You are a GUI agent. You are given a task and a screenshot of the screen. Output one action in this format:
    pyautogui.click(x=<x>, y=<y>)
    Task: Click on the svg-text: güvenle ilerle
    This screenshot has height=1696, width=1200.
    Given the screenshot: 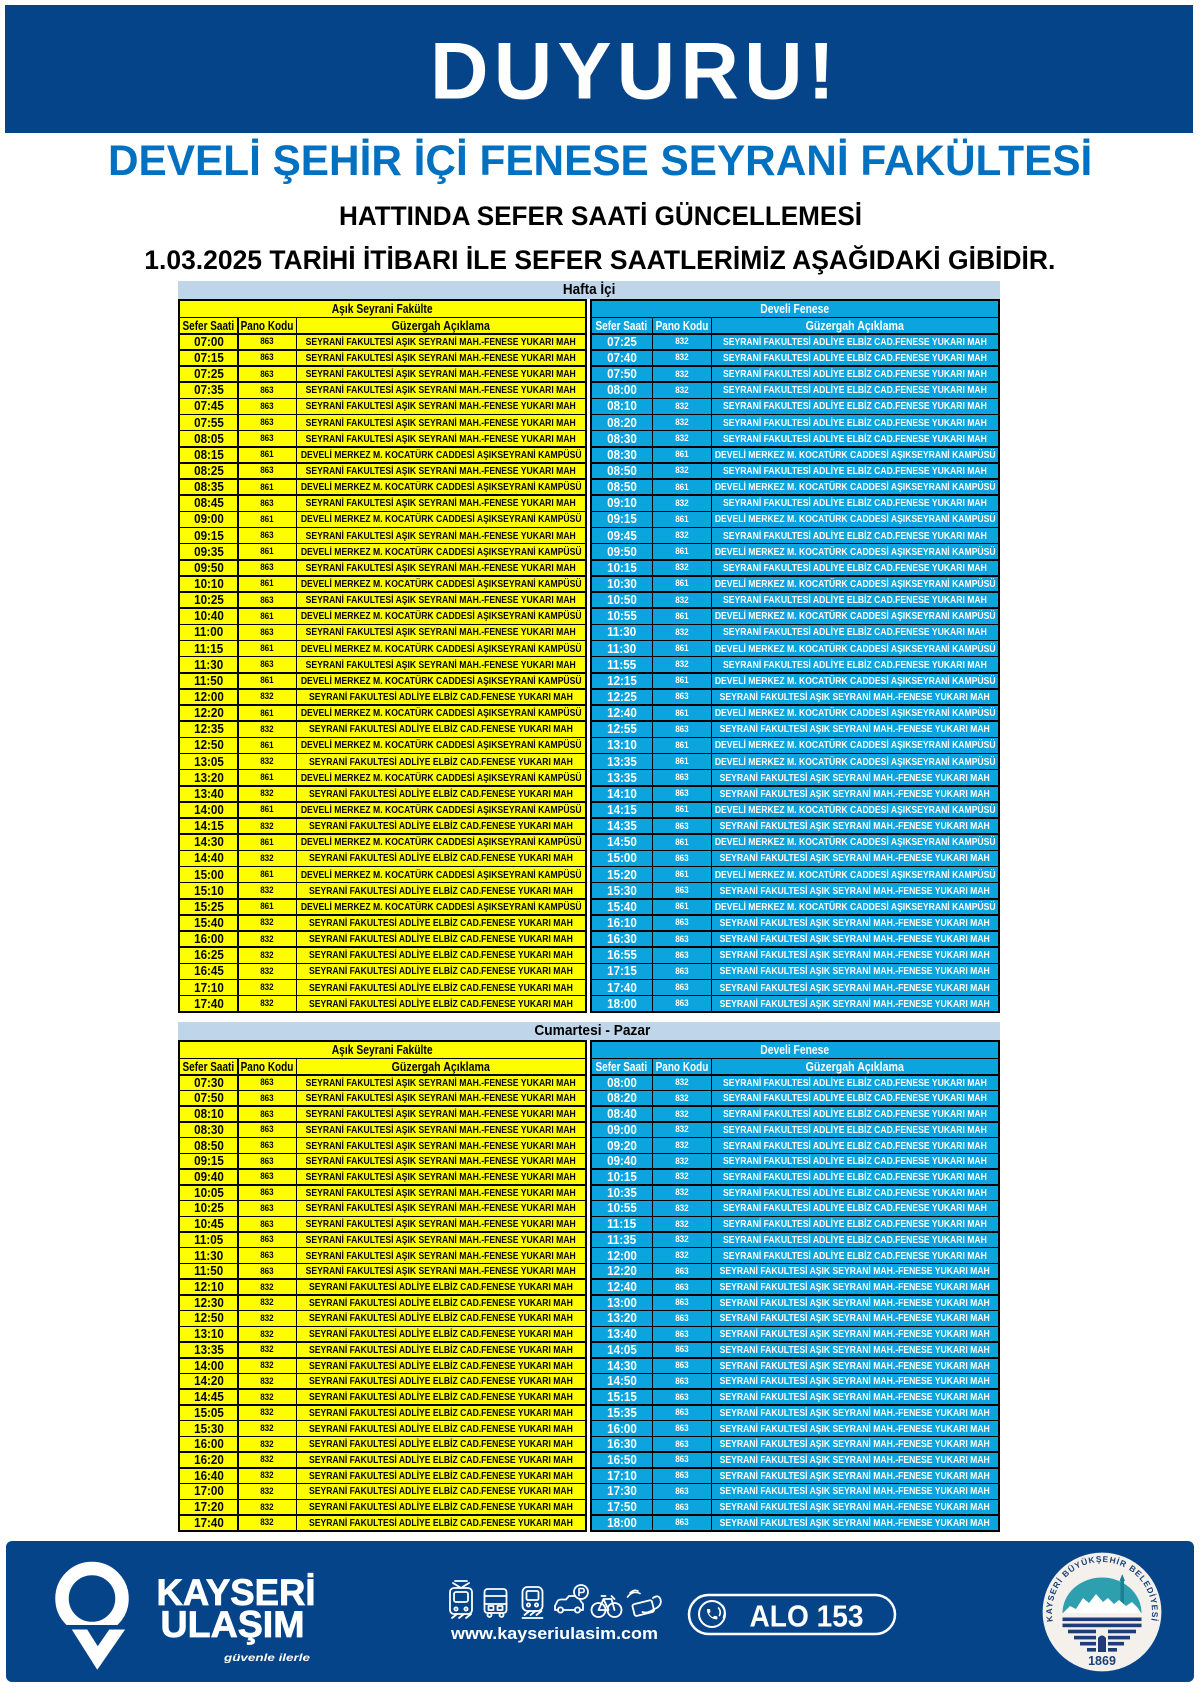 What is the action you would take?
    pyautogui.click(x=266, y=1658)
    